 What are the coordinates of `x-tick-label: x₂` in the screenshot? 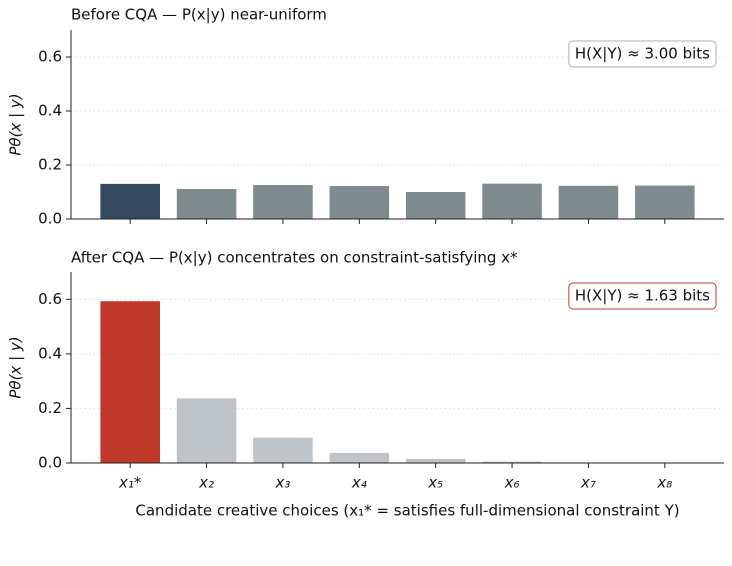 It's located at (206, 483).